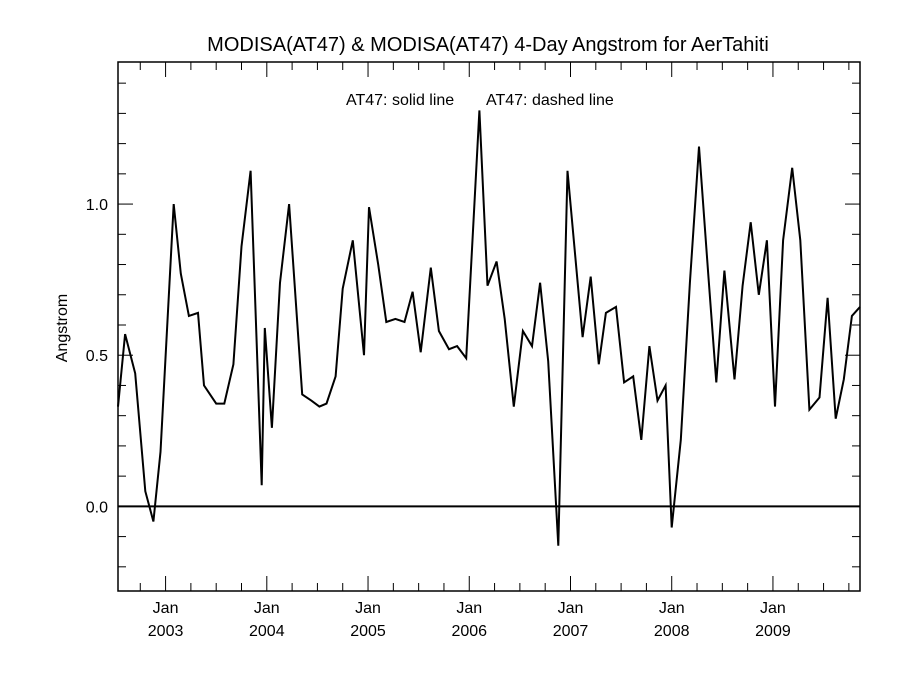 This screenshot has height=675, width=900. Describe the element at coordinates (571, 631) in the screenshot. I see `x-tick-label-year: 2007` at that location.